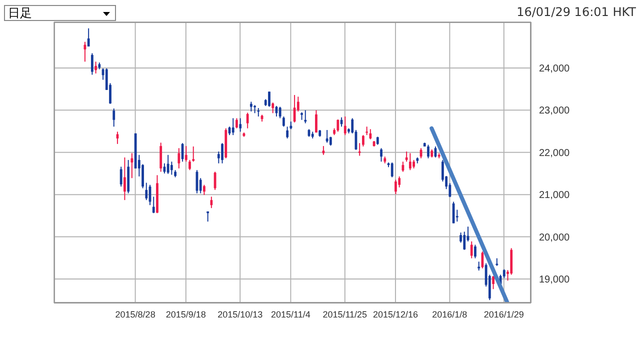 The width and height of the screenshot is (640, 337). What do you see at coordinates (450, 314) in the screenshot?
I see `x-tick-label: 2016/1/8` at bounding box center [450, 314].